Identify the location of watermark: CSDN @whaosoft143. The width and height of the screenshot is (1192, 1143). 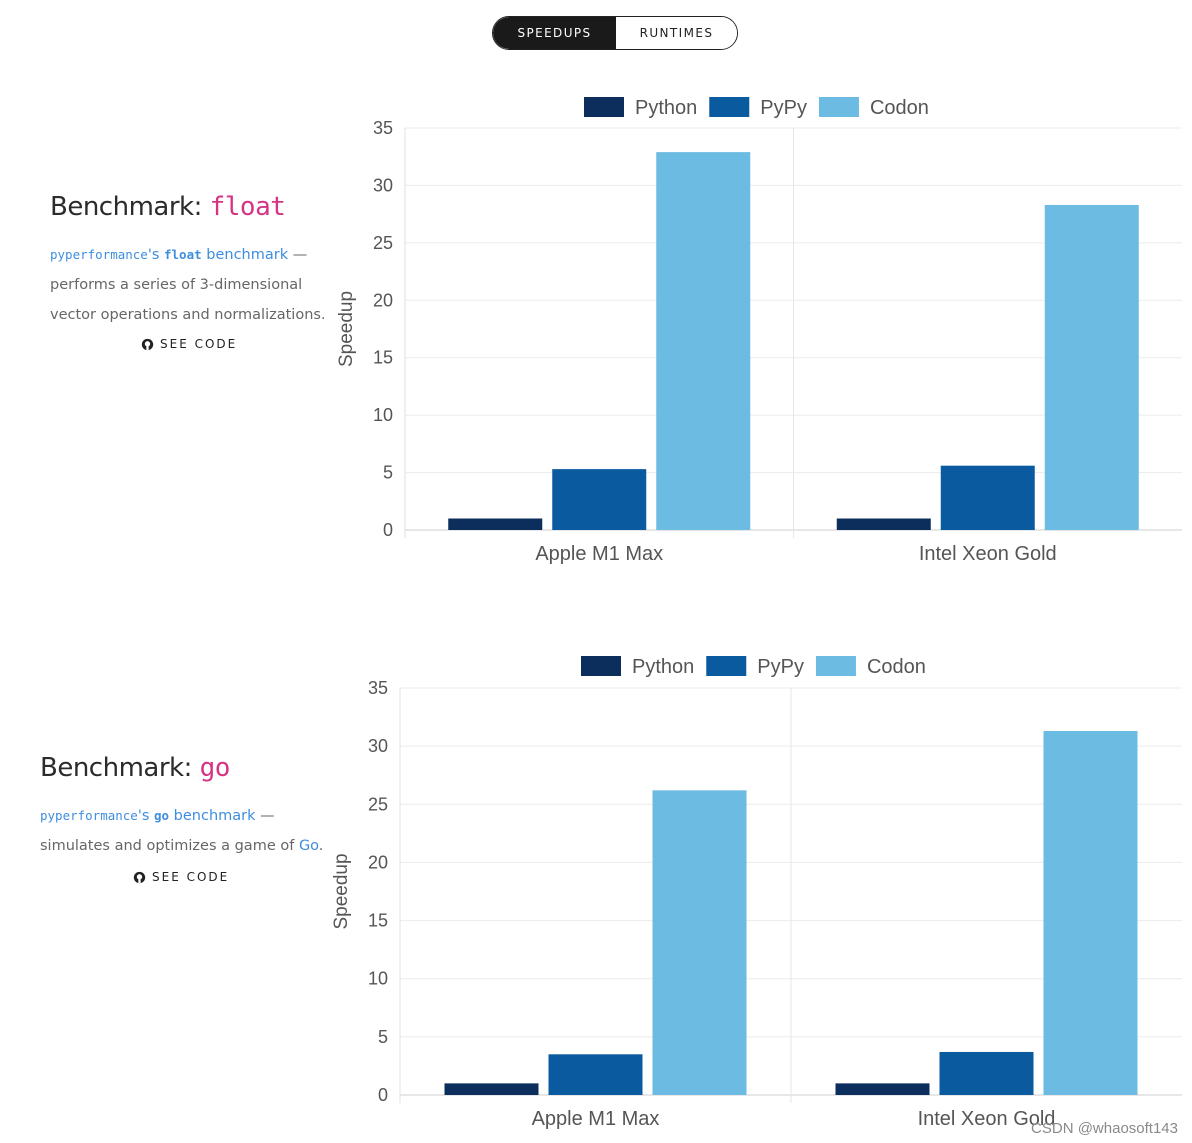
(1104, 1128).